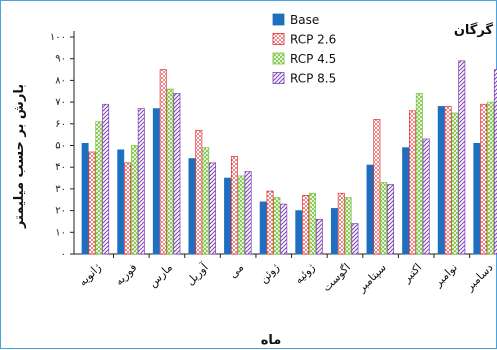 The width and height of the screenshot is (497, 350). Describe the element at coordinates (90, 275) in the screenshot. I see `x-tick-label: ژانویه` at that location.